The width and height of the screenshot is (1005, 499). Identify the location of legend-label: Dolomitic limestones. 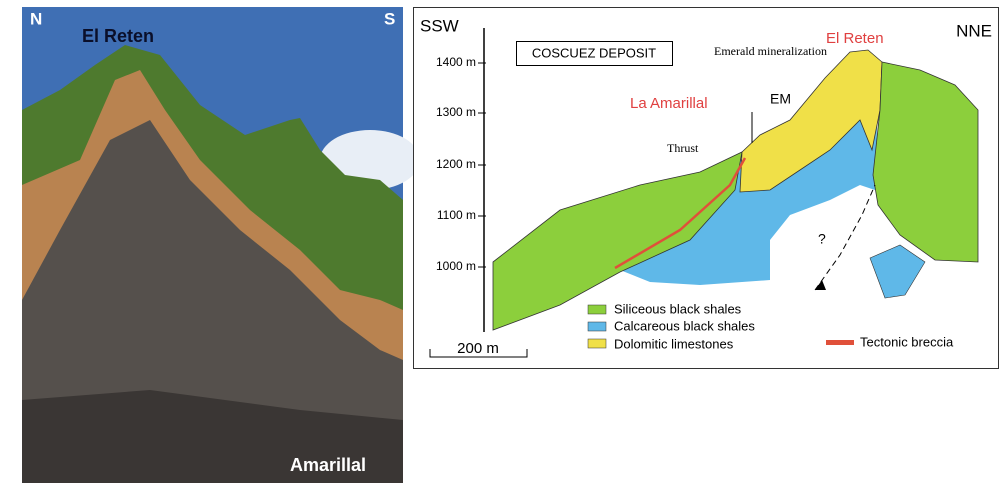
(674, 343).